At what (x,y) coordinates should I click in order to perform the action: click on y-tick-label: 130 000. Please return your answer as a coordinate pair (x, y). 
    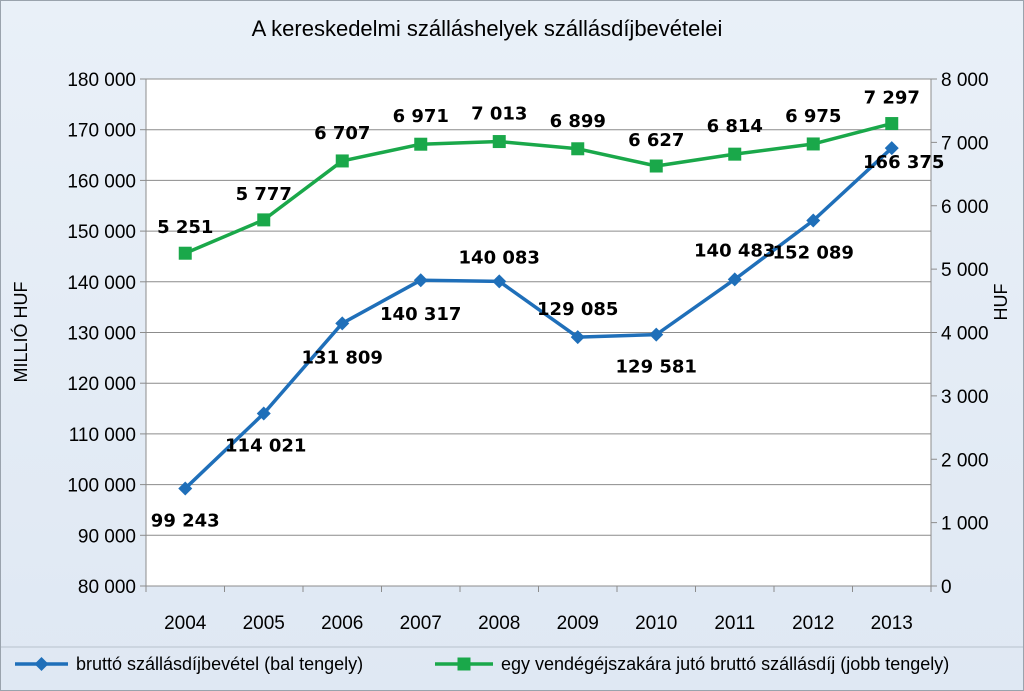
    Looking at the image, I should click on (101, 334).